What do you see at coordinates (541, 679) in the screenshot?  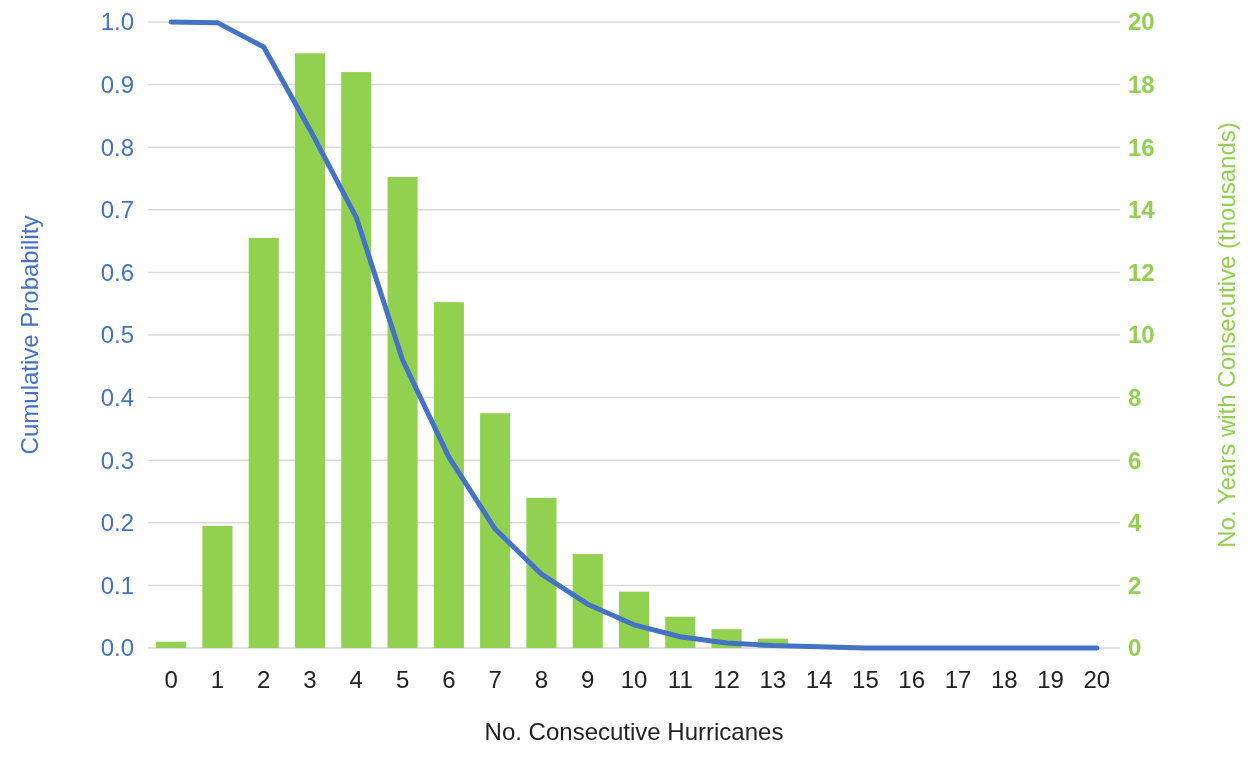 I see `x-tick-label: 8` at bounding box center [541, 679].